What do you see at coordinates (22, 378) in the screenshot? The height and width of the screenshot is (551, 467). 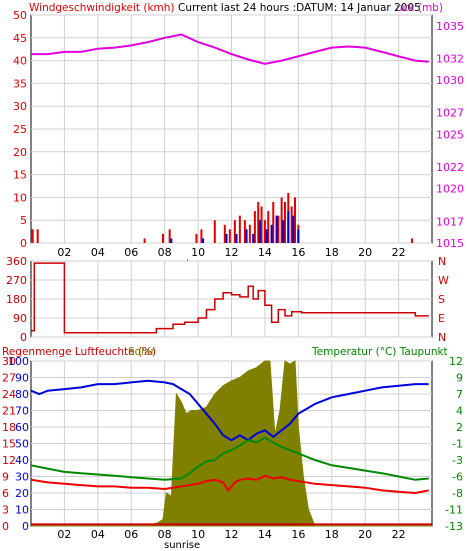 I see `humidity-tick-label: 90` at bounding box center [22, 378].